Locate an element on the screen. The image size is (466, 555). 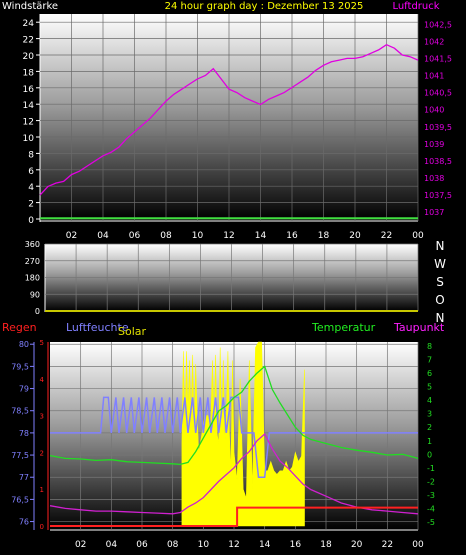
wind-direction-label: W is located at coordinates (440, 264).